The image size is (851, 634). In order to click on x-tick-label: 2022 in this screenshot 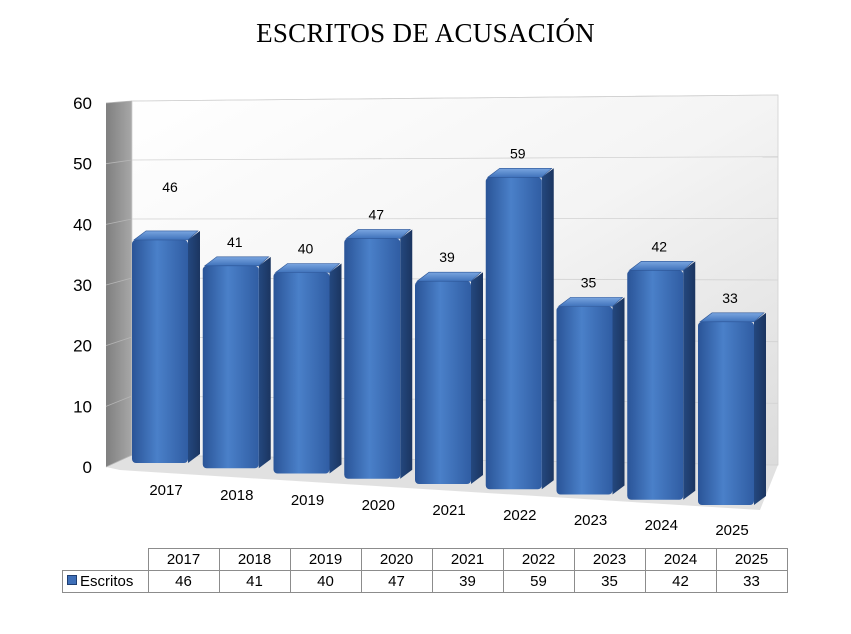, I will do `click(519, 515)`.